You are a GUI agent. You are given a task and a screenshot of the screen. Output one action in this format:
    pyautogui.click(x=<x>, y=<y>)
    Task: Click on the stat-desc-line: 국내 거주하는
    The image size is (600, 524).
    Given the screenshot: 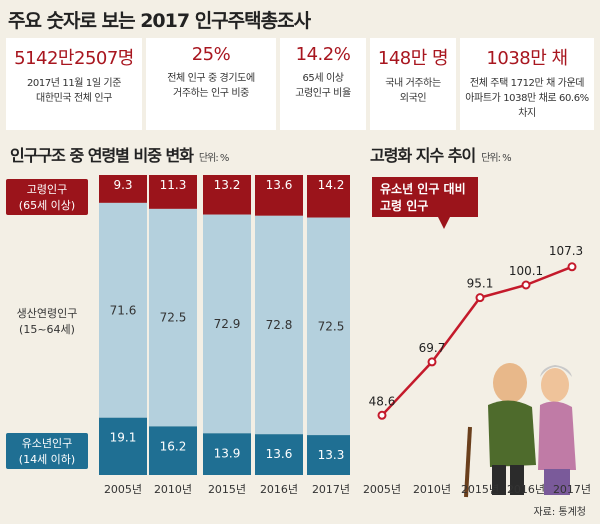 What is the action you would take?
    pyautogui.click(x=413, y=83)
    